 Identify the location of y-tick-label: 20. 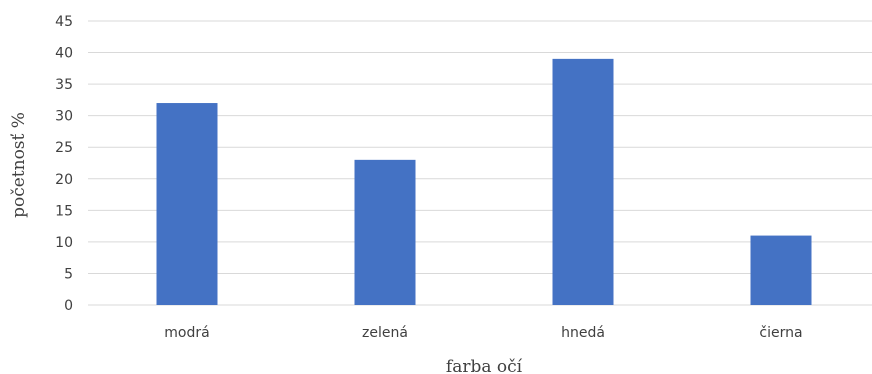
(64, 180).